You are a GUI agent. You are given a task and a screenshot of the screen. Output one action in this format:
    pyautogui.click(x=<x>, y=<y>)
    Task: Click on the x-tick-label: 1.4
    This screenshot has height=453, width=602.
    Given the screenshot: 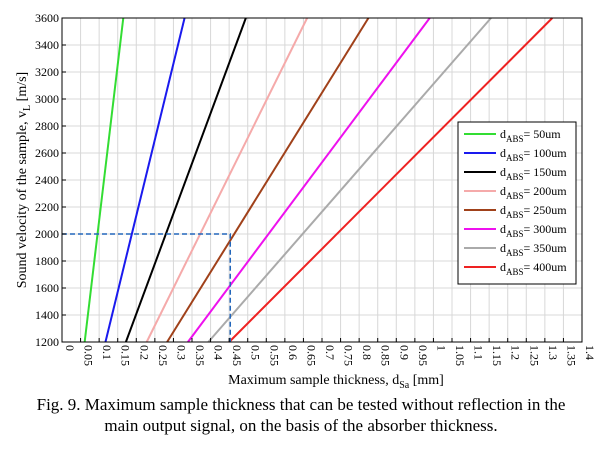 What is the action you would take?
    pyautogui.click(x=590, y=352)
    